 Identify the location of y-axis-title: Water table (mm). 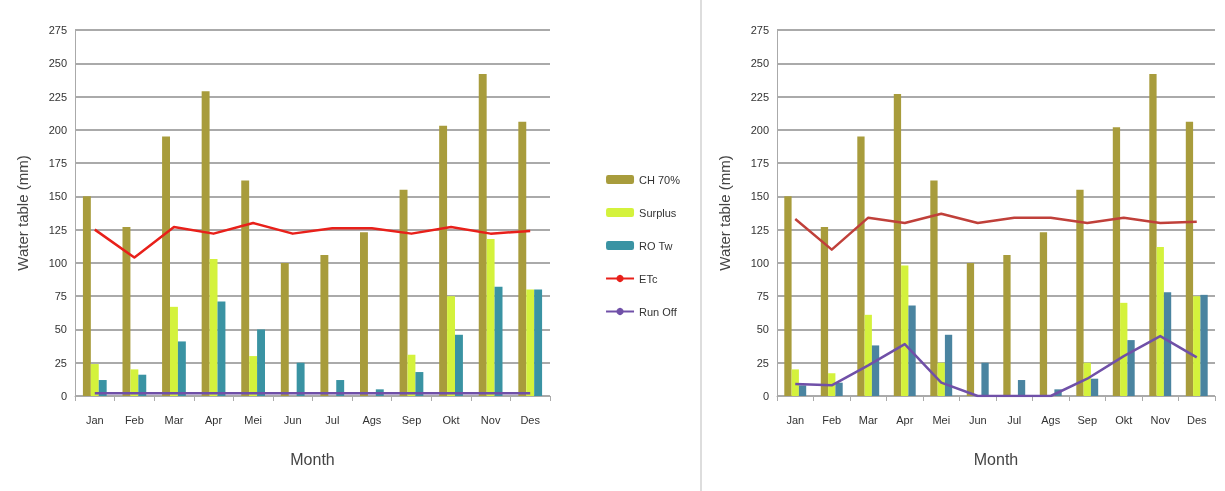
(22, 213).